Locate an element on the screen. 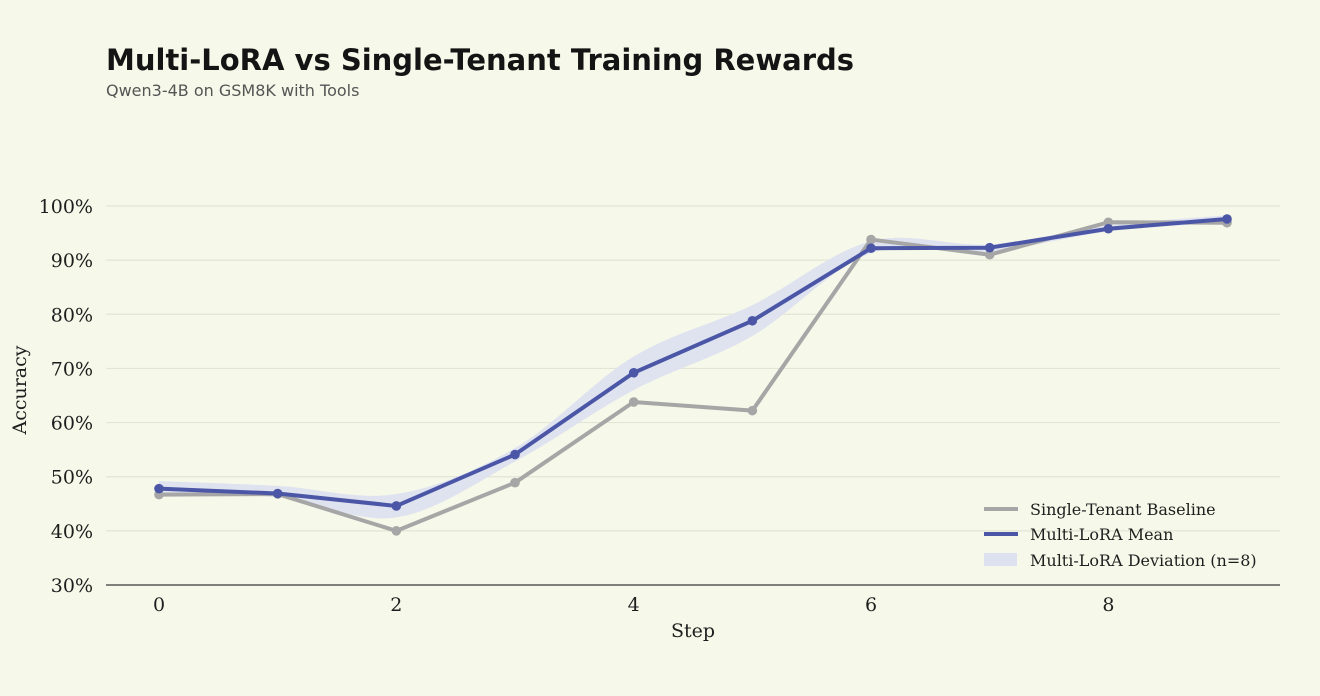 This screenshot has height=696, width=1320. x-tick-label: 6 is located at coordinates (871, 605).